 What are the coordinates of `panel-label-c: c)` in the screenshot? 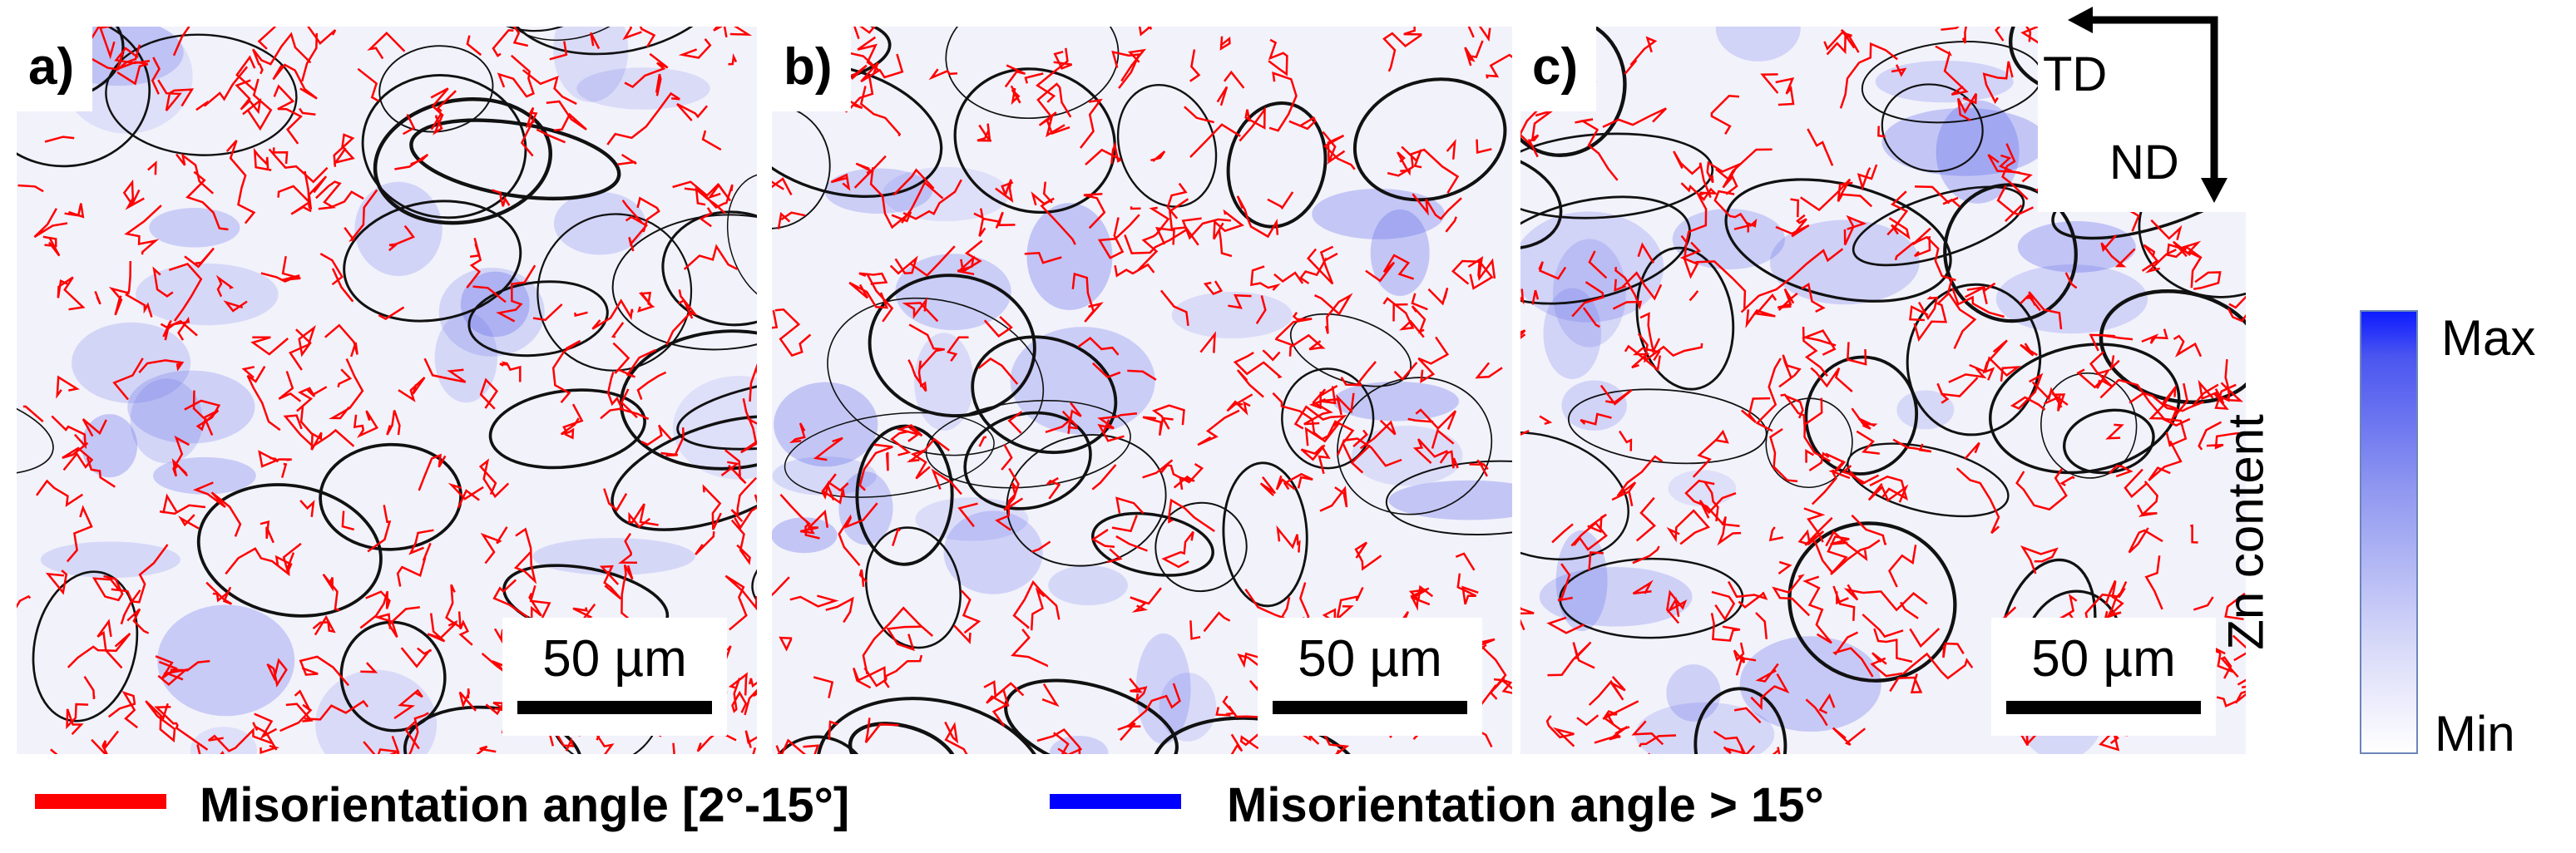 It's located at (1558, 69).